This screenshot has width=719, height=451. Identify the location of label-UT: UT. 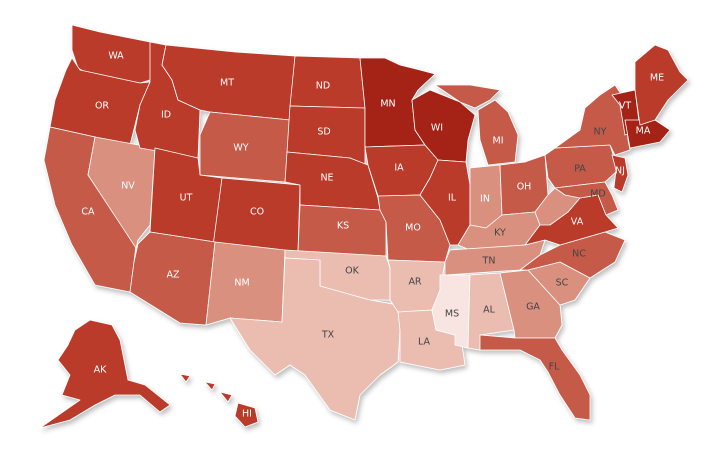
(186, 198).